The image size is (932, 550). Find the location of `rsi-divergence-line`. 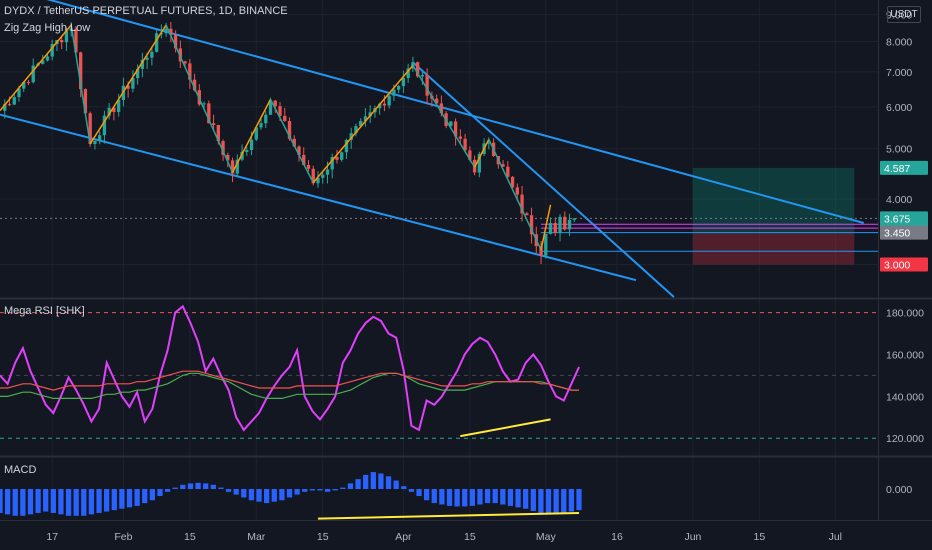

rsi-divergence-line is located at coordinates (505, 428).